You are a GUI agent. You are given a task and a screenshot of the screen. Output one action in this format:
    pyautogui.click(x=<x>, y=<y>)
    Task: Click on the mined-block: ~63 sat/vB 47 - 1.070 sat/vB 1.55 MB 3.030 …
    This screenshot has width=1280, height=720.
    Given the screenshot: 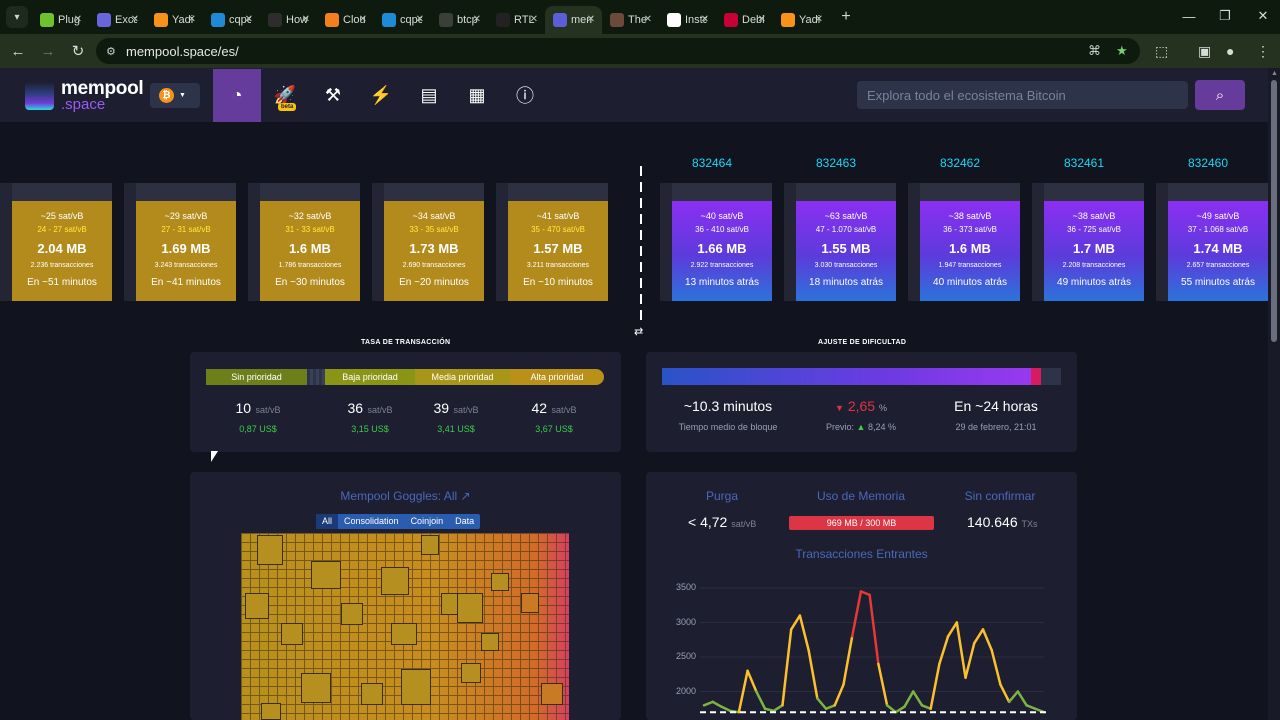 What is the action you would take?
    pyautogui.click(x=840, y=242)
    